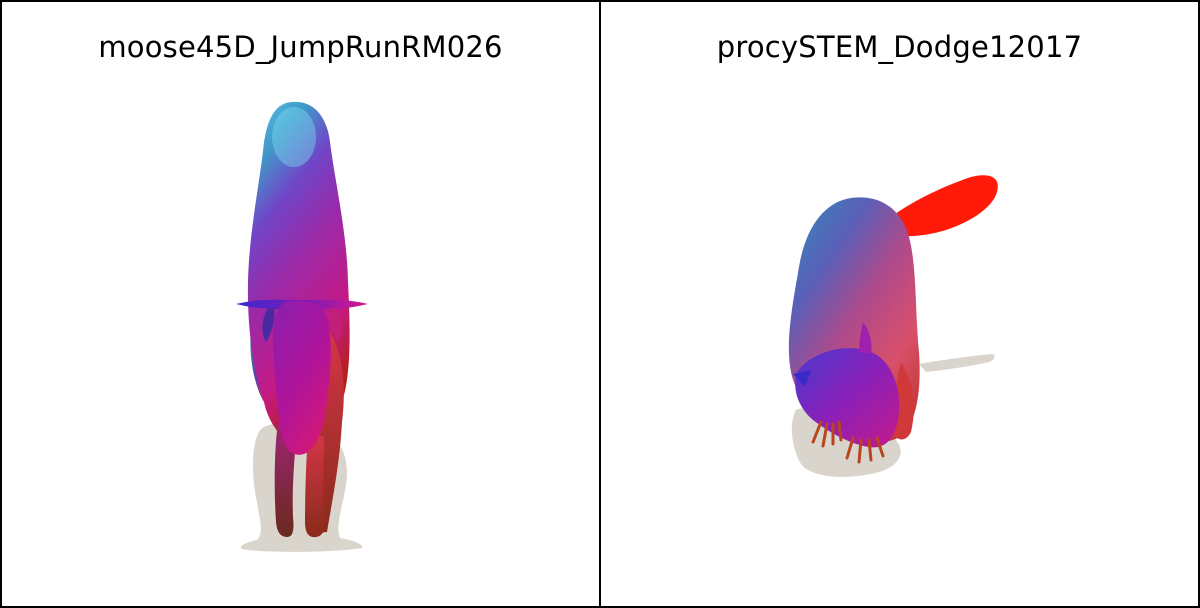 This screenshot has height=608, width=1200. Describe the element at coordinates (315, 485) in the screenshot. I see `moose-leg-right` at that location.